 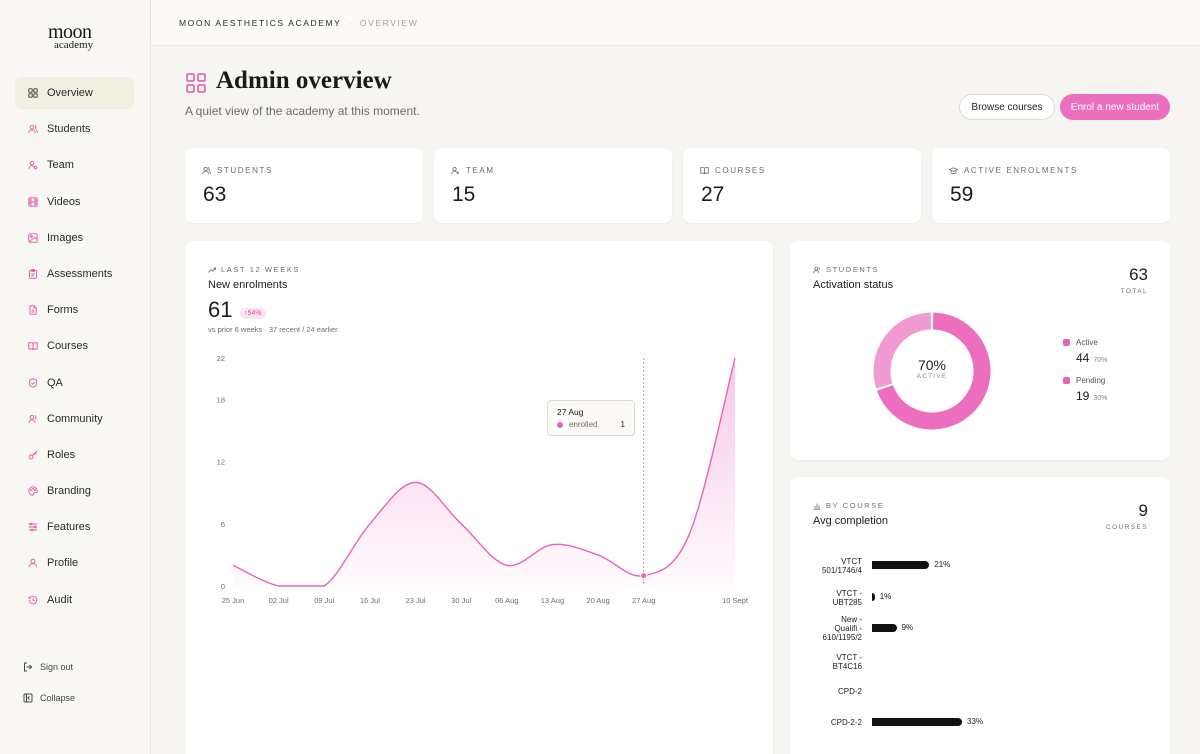 I want to click on sidebar-item-students: Students, so click(x=74, y=129).